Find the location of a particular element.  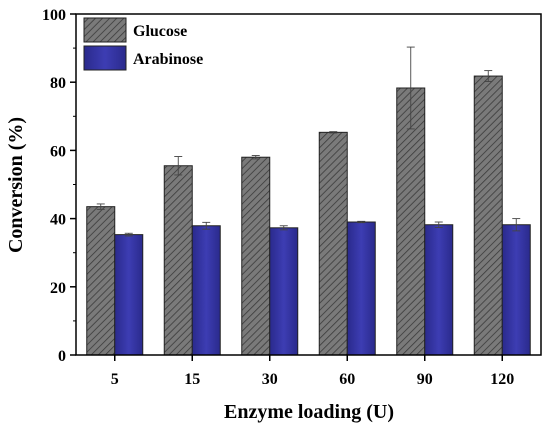

y-tick-label-20: 20 is located at coordinates (58, 288).